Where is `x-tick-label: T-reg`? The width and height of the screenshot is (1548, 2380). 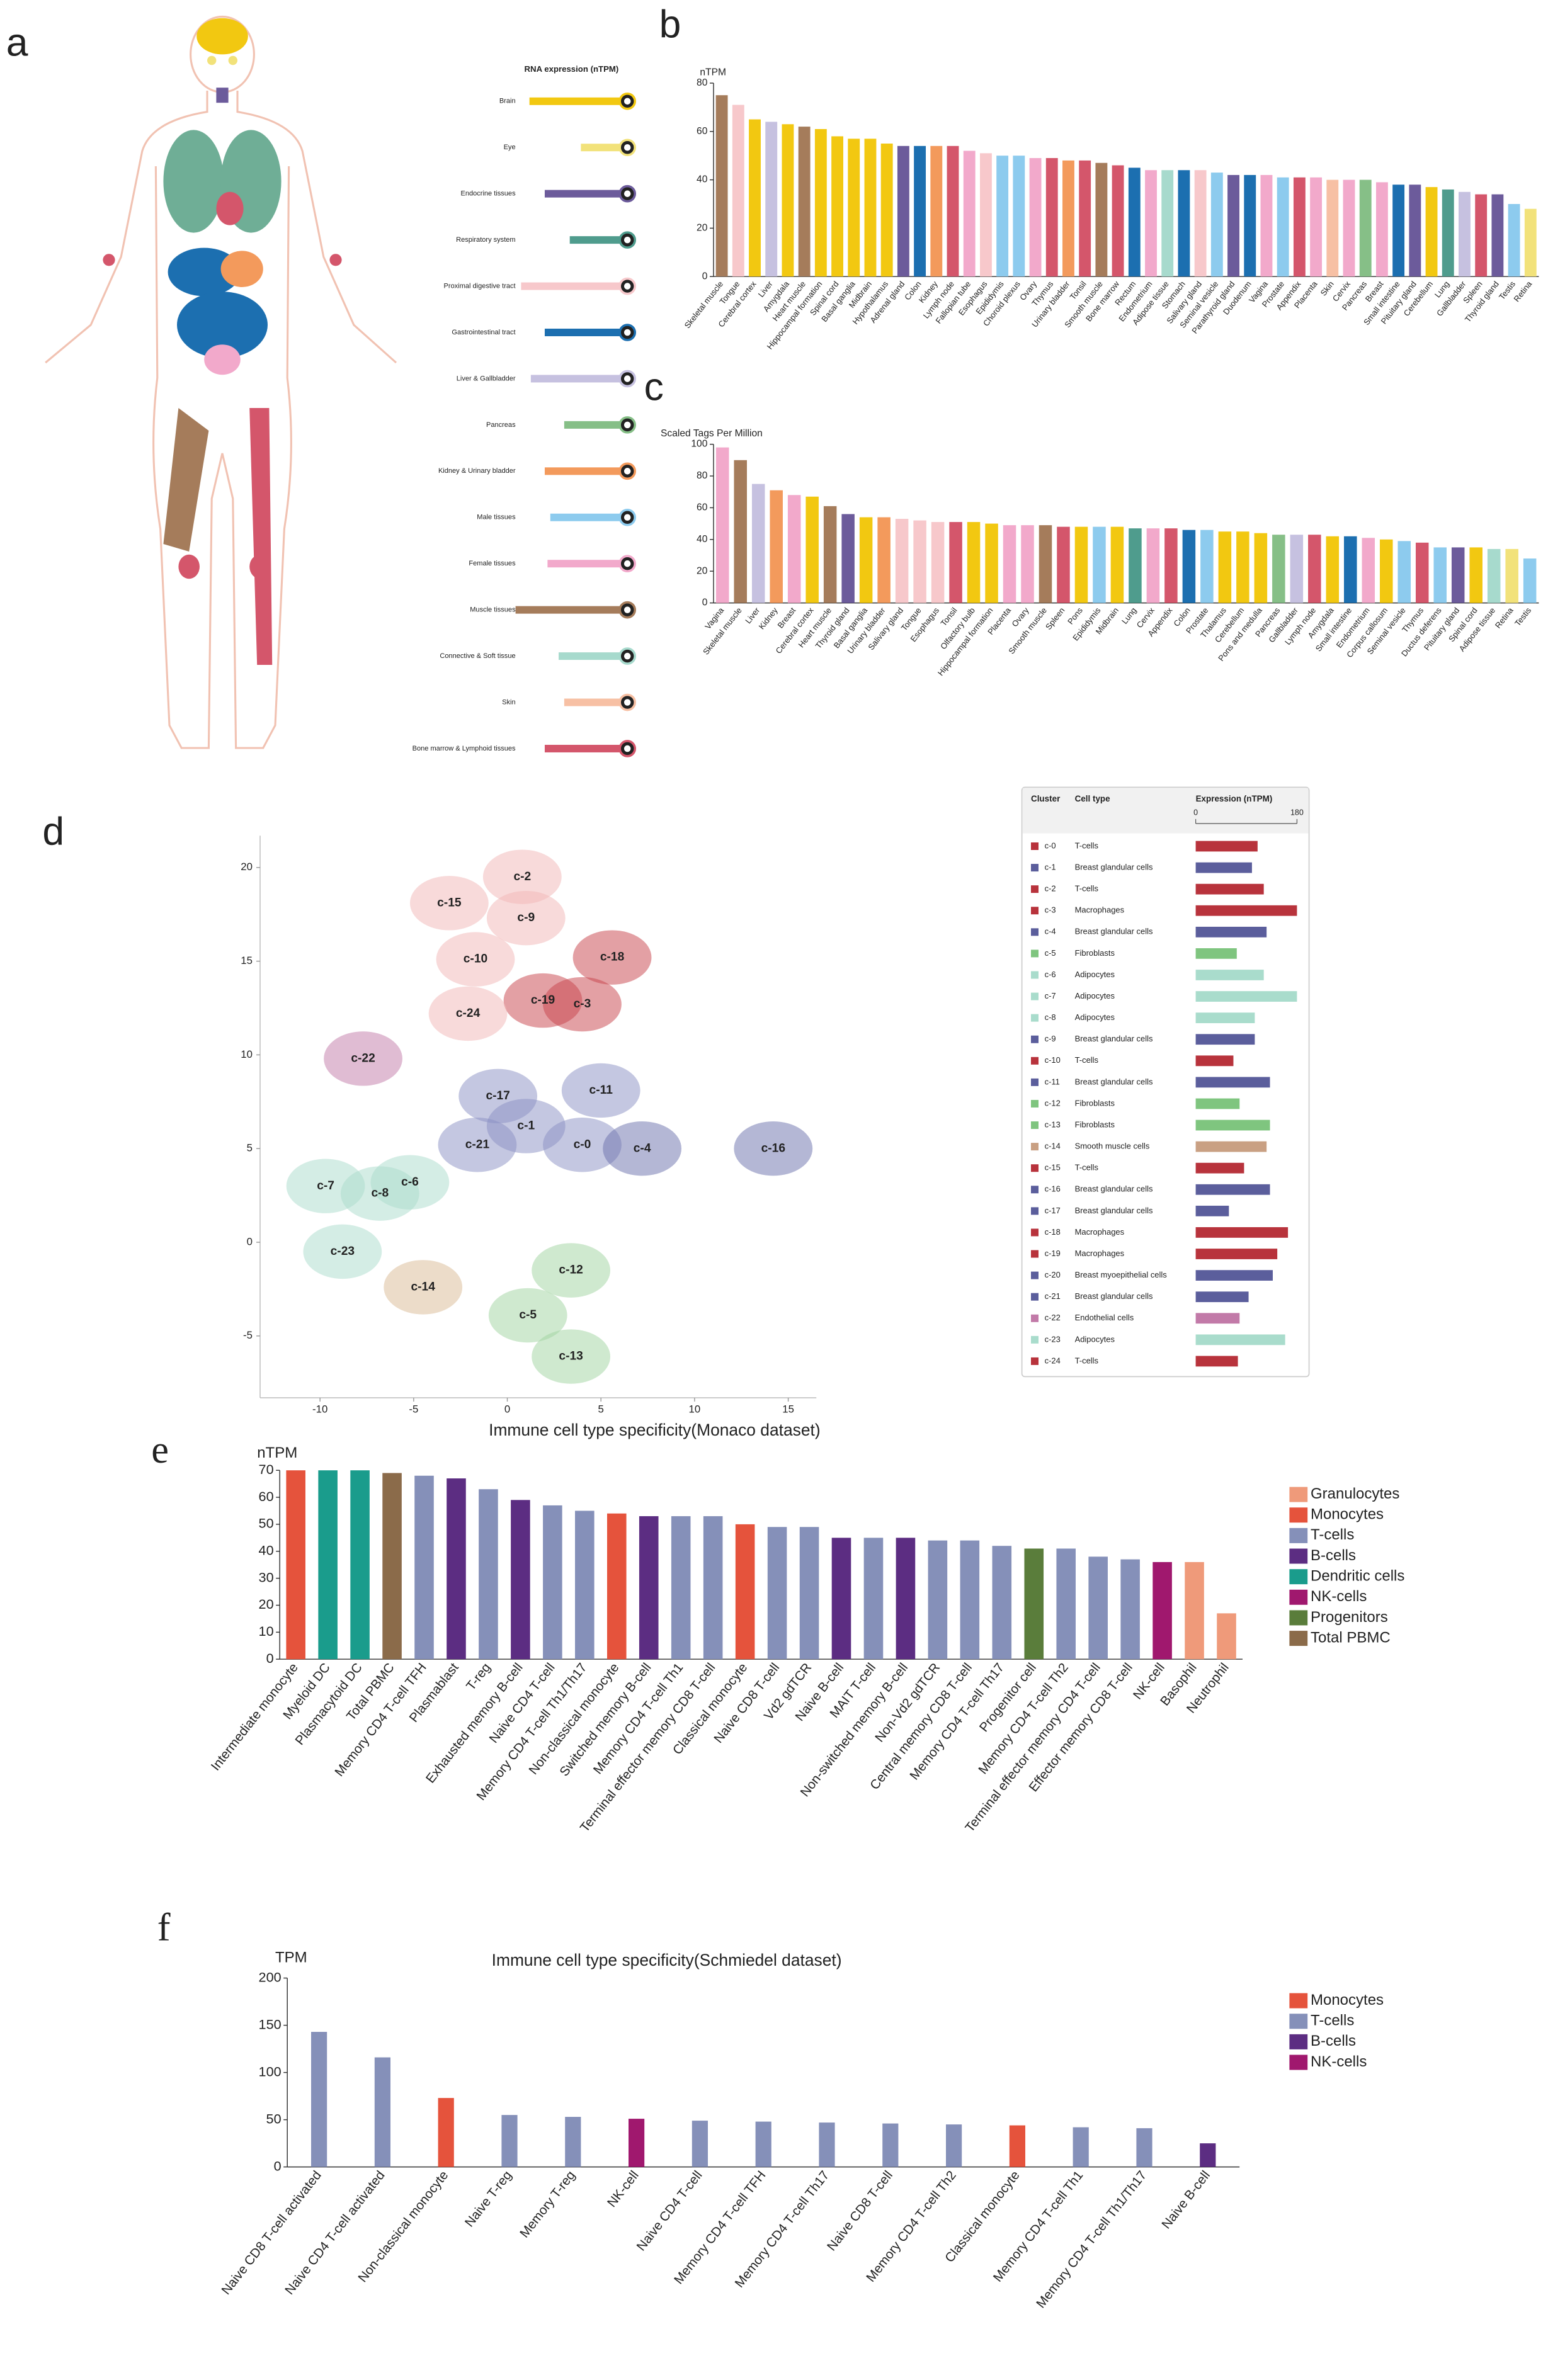 x-tick-label: T-reg is located at coordinates (479, 1676).